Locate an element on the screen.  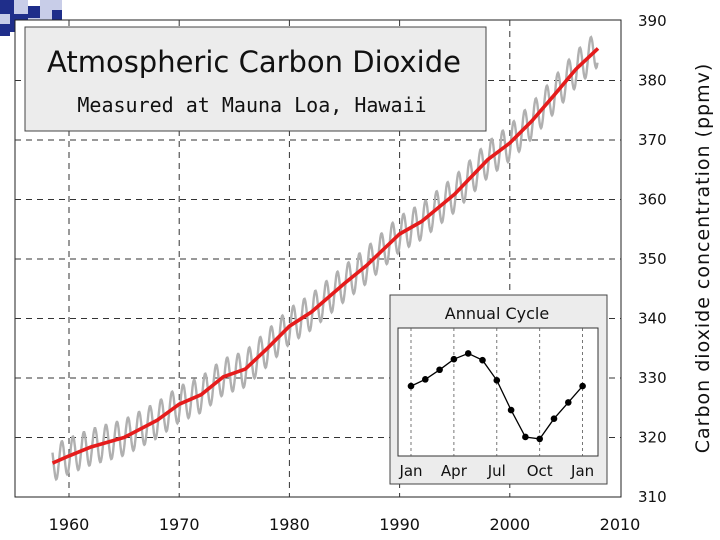
inset-x-axis: Jan Apr Jul Oct Jan is located at coordinates (496, 471).